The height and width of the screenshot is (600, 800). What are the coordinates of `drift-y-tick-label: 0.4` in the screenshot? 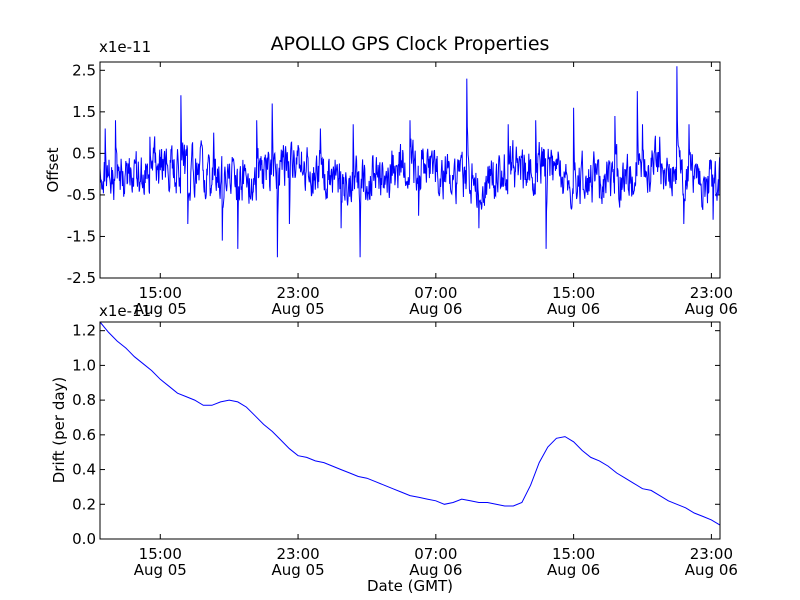 It's located at (84, 470).